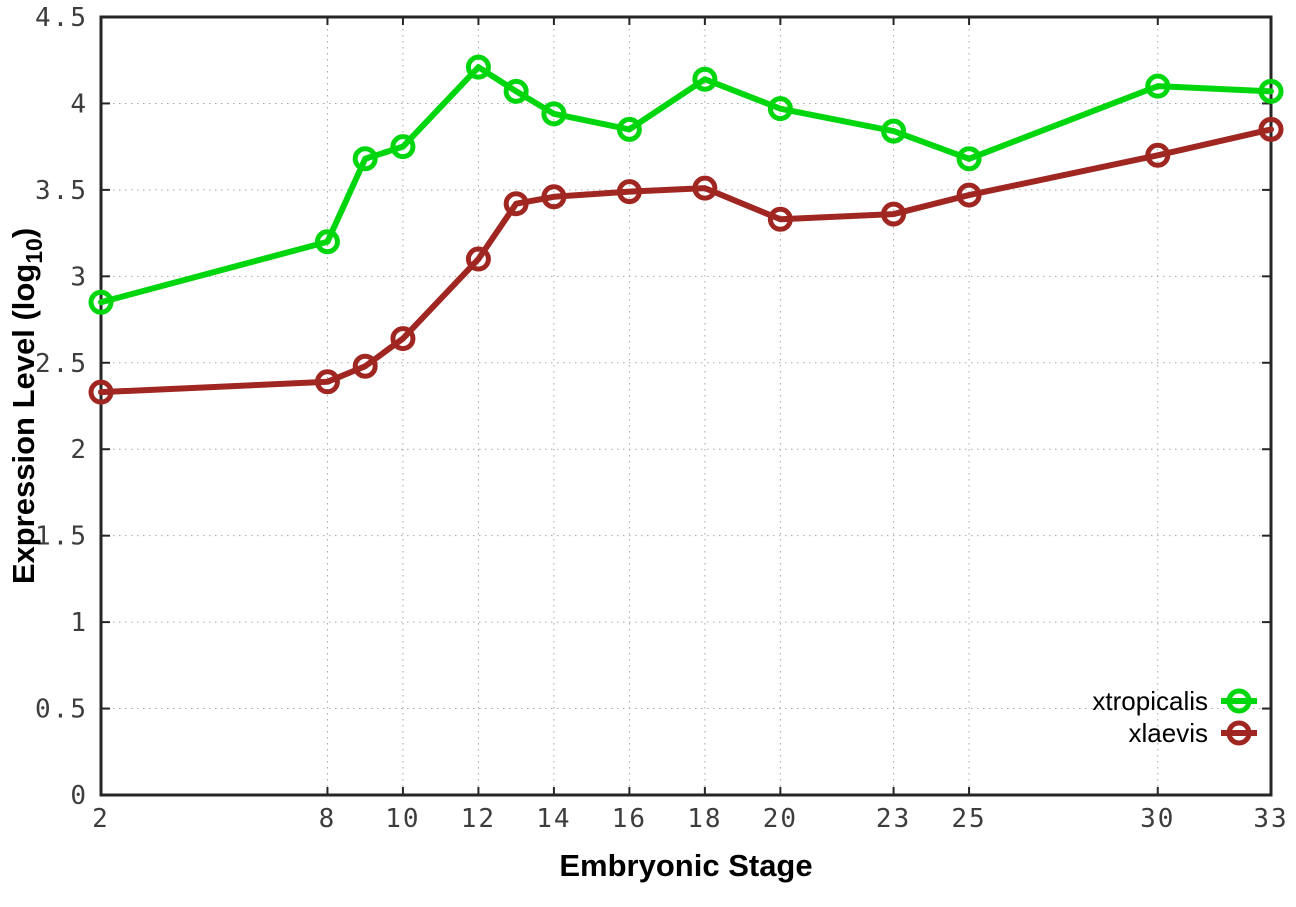  Describe the element at coordinates (79, 450) in the screenshot. I see `y-tick-label: 2` at that location.